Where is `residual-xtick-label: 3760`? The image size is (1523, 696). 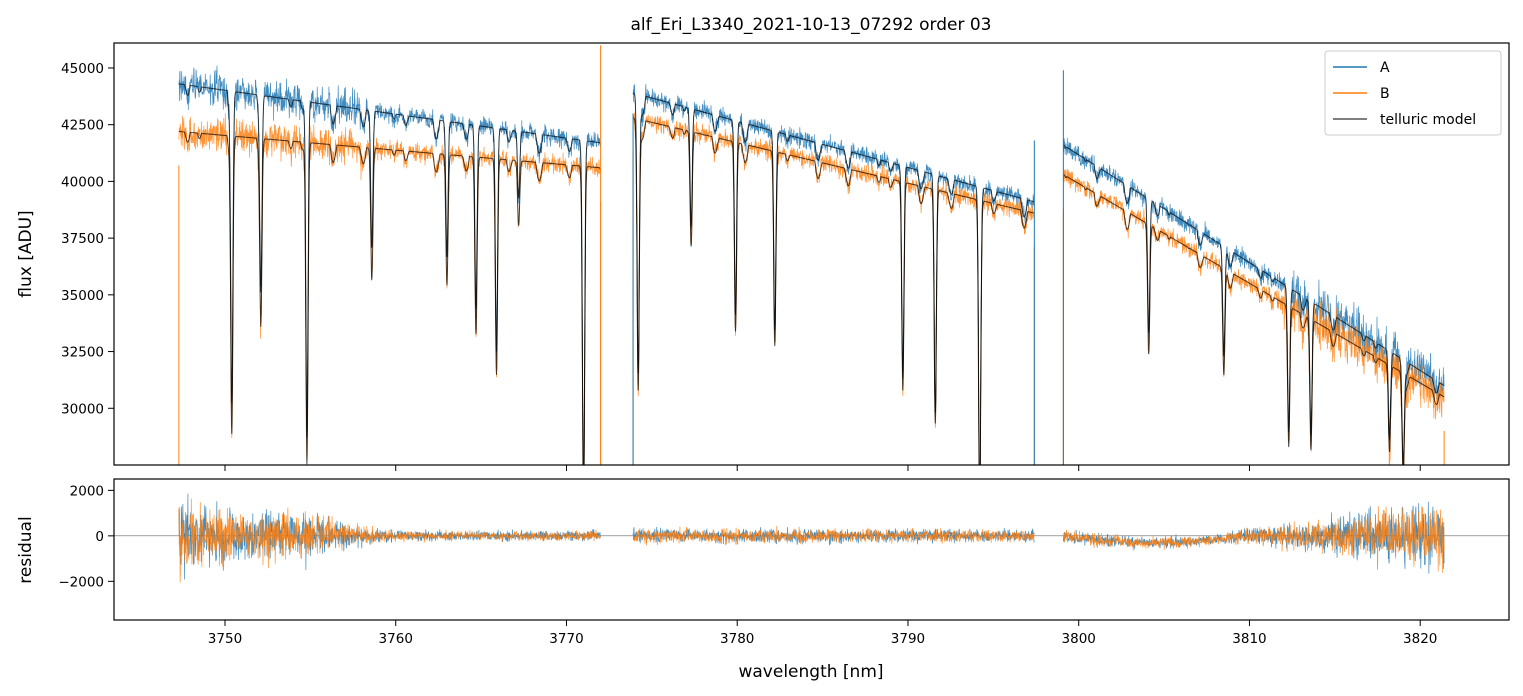 residual-xtick-label: 3760 is located at coordinates (396, 639).